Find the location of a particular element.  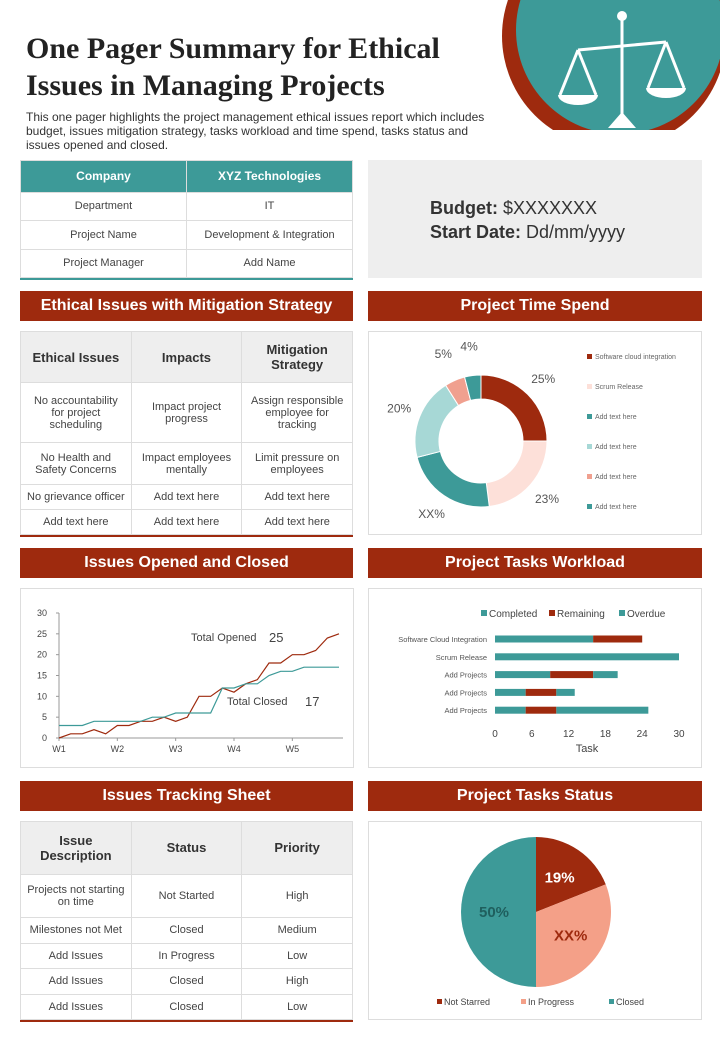

section-header: Project Tasks Workload is located at coordinates (535, 563).